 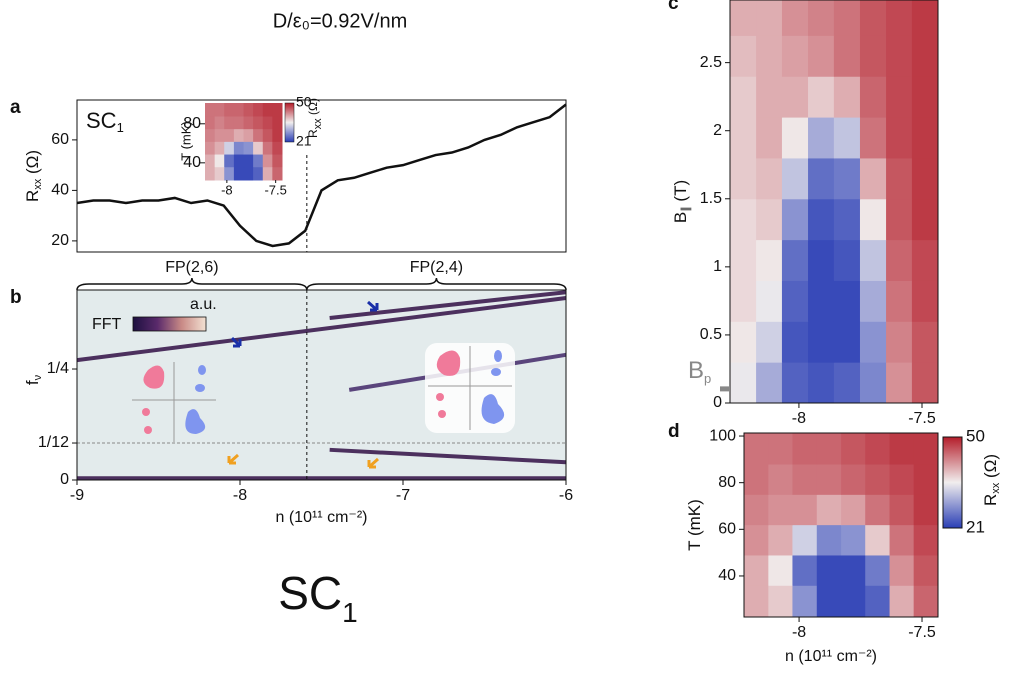 What do you see at coordinates (717, 130) in the screenshot?
I see `y-tick-label: 2` at bounding box center [717, 130].